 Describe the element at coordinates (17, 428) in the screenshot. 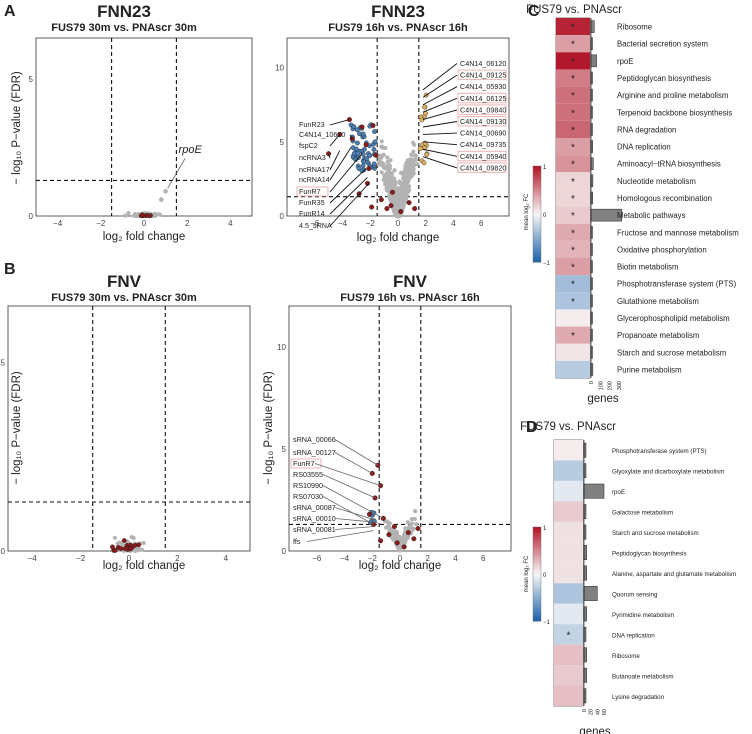

I see `y-axis-label-b-left: − log₁₀ P−value (FDR)` at that location.